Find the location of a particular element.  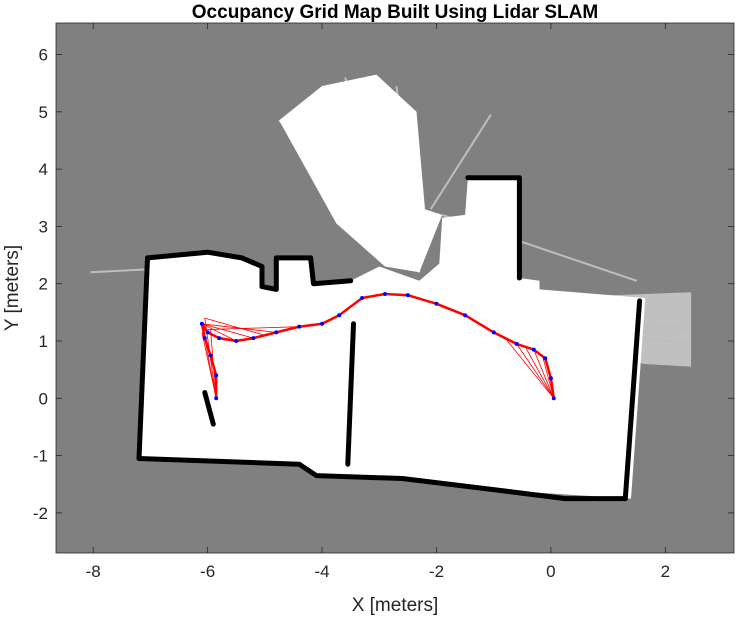

y-tick-label: 6 is located at coordinates (43, 55).